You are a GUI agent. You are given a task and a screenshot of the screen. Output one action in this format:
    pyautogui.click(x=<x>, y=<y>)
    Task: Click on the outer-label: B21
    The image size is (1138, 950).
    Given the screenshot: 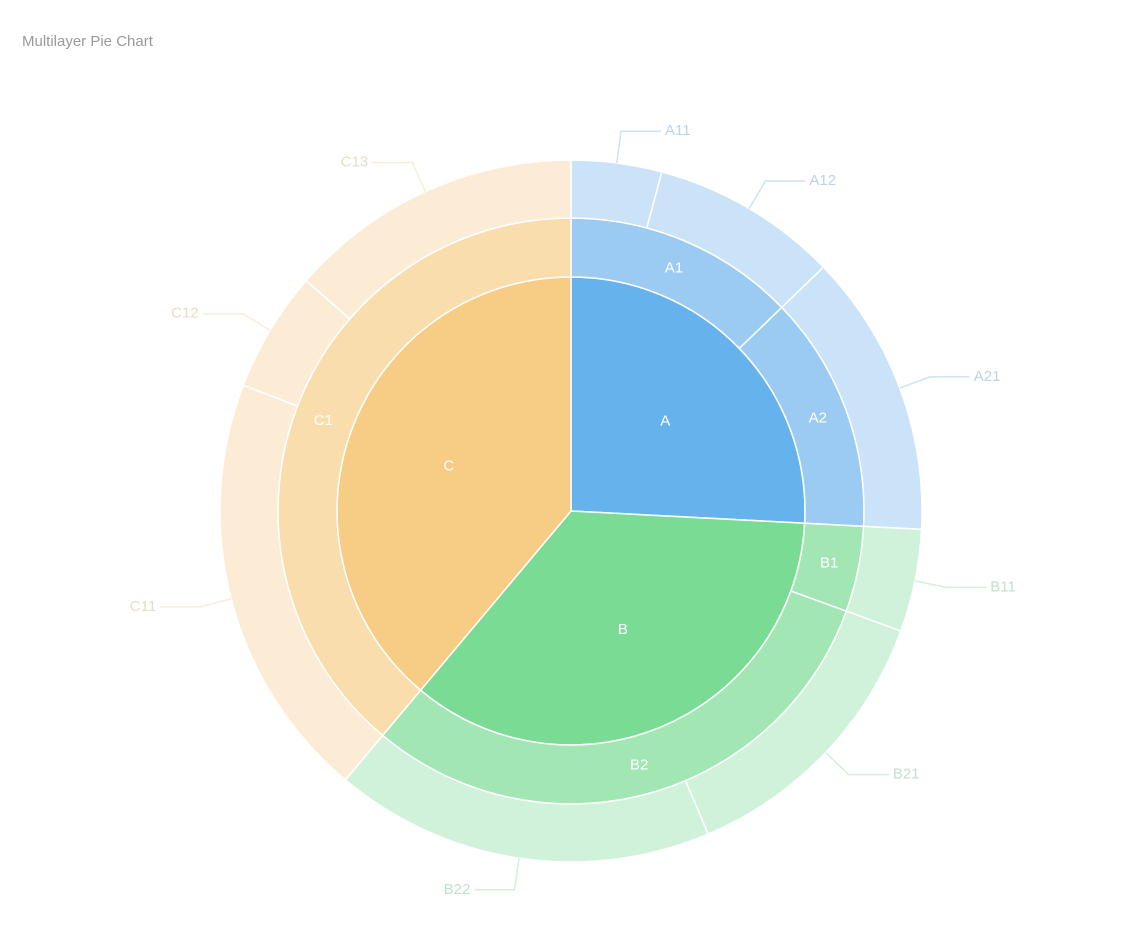 What is the action you would take?
    pyautogui.click(x=906, y=774)
    